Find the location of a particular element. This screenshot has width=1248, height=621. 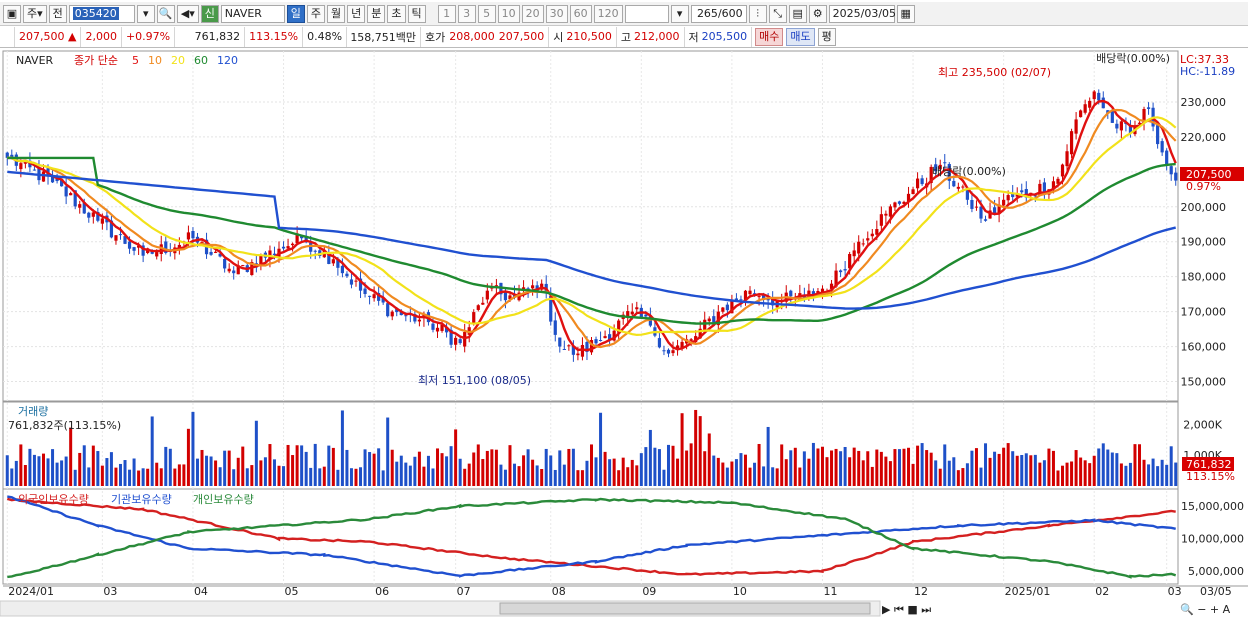

interval-20: 20 is located at coordinates (532, 13).